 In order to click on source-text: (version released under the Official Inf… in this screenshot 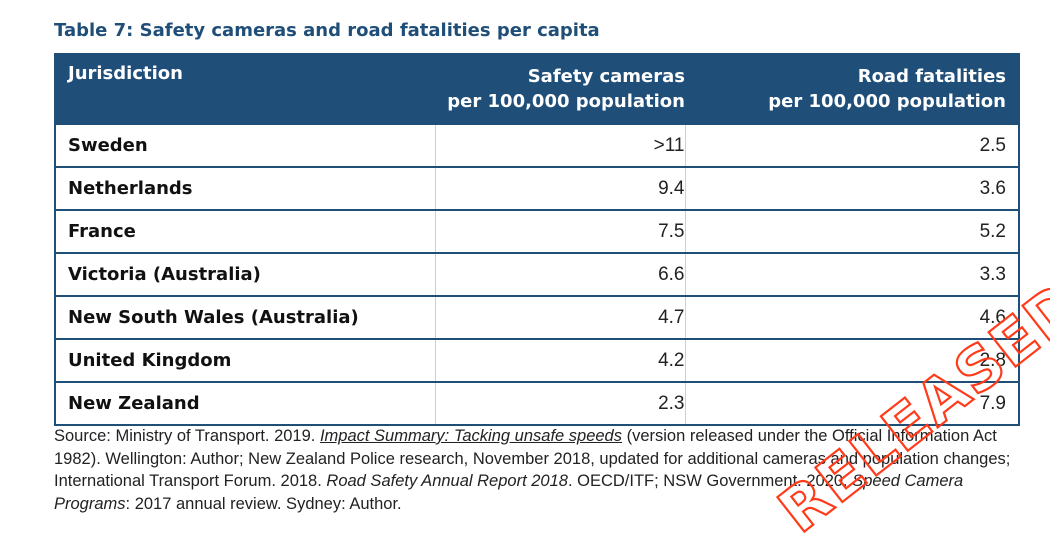, I will do `click(532, 458)`.